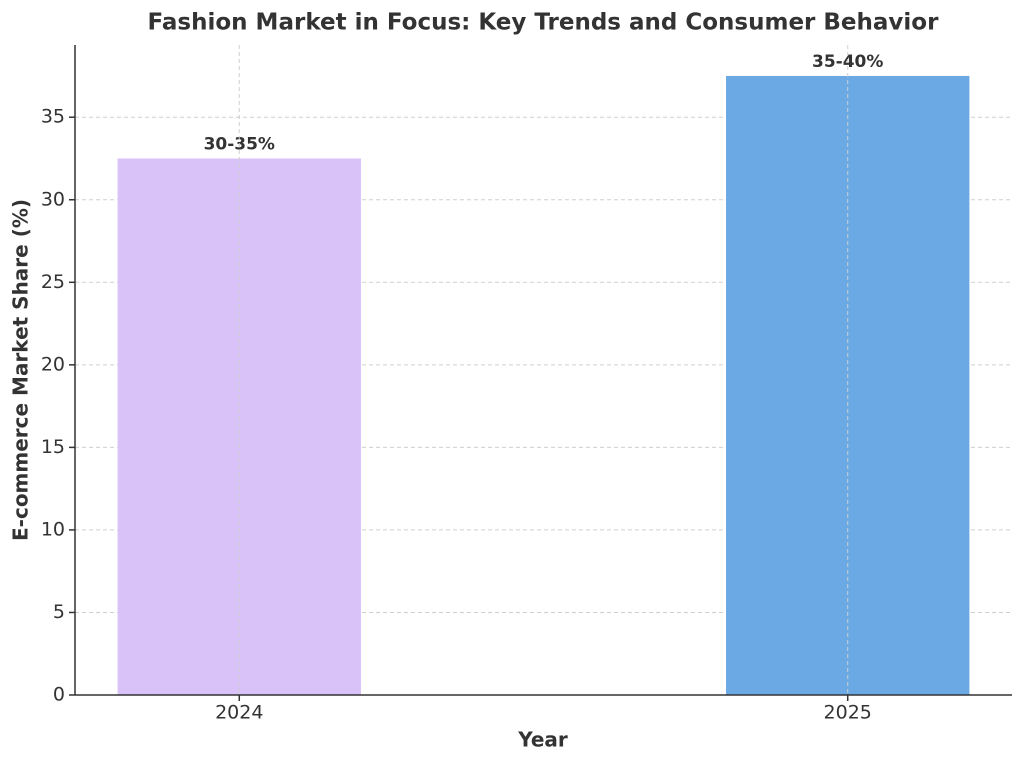  I want to click on y-tick-label: 30, so click(53, 199).